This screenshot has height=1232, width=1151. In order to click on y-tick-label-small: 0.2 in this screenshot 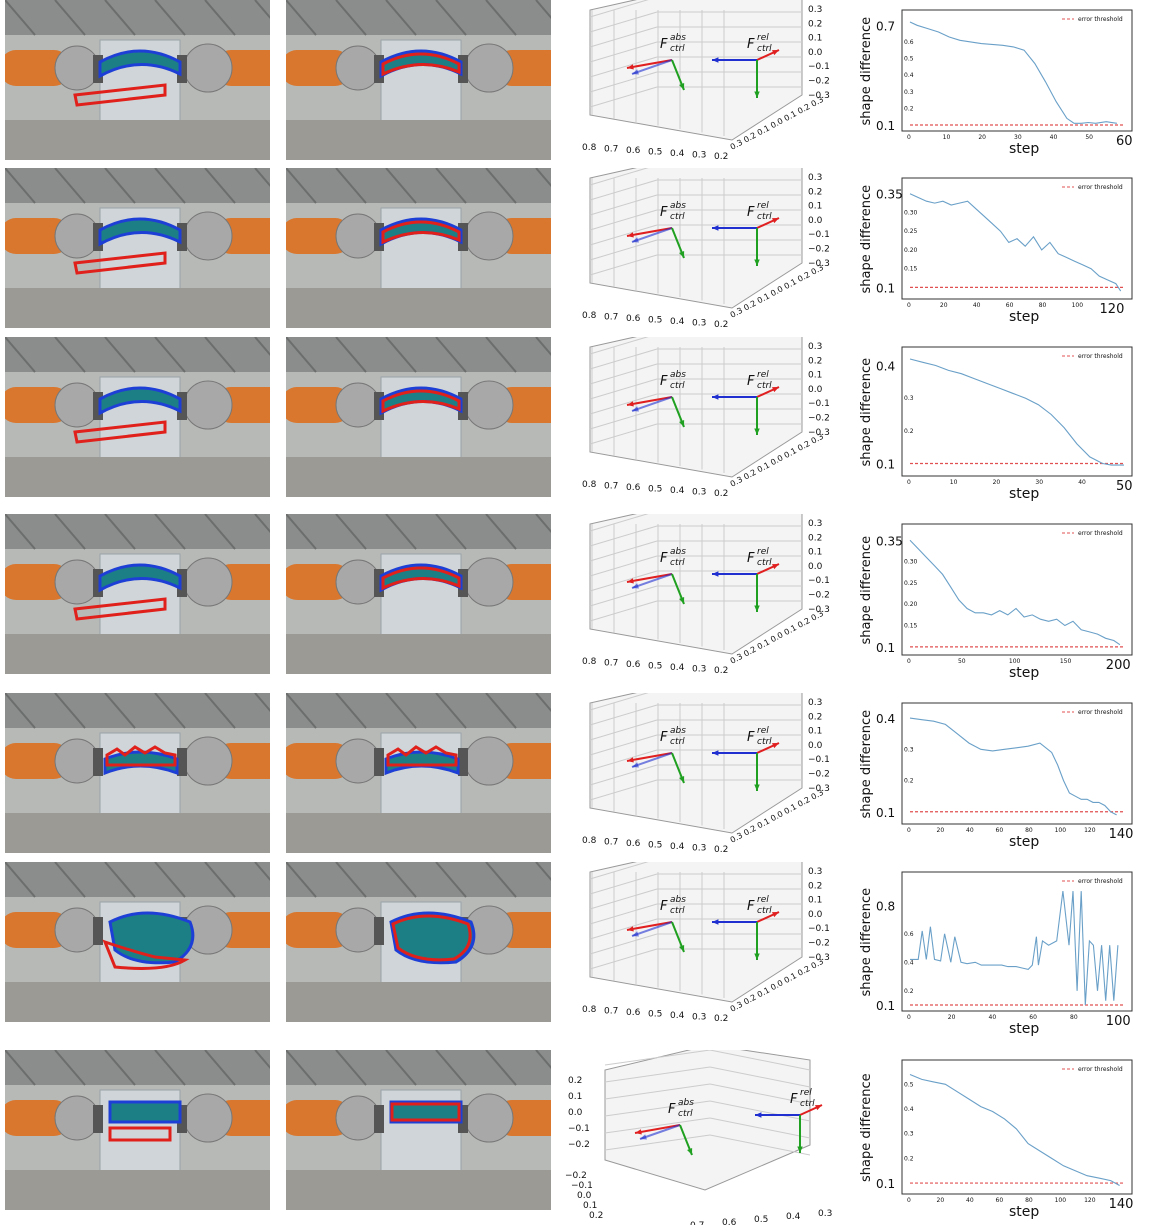, I will do `click(909, 431)`.